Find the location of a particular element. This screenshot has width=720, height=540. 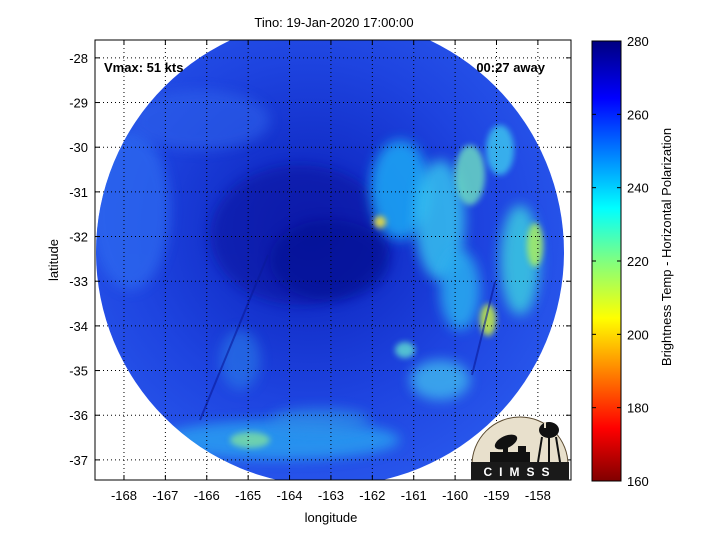

y-tick-label: -31 is located at coordinates (78, 192).